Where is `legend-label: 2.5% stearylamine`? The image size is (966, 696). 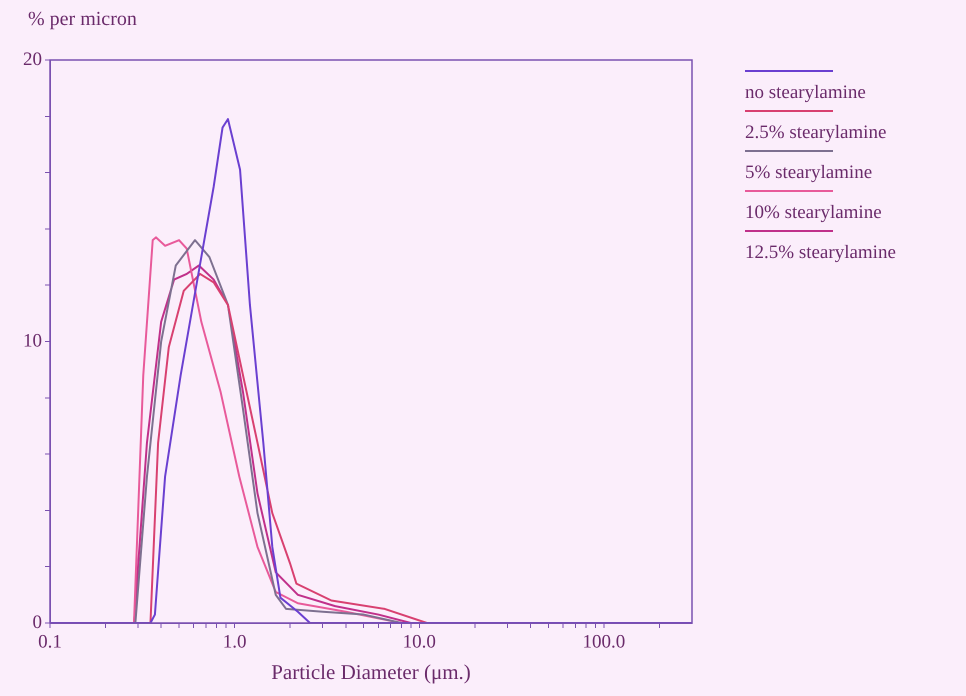 legend-label: 2.5% stearylamine is located at coordinates (816, 133).